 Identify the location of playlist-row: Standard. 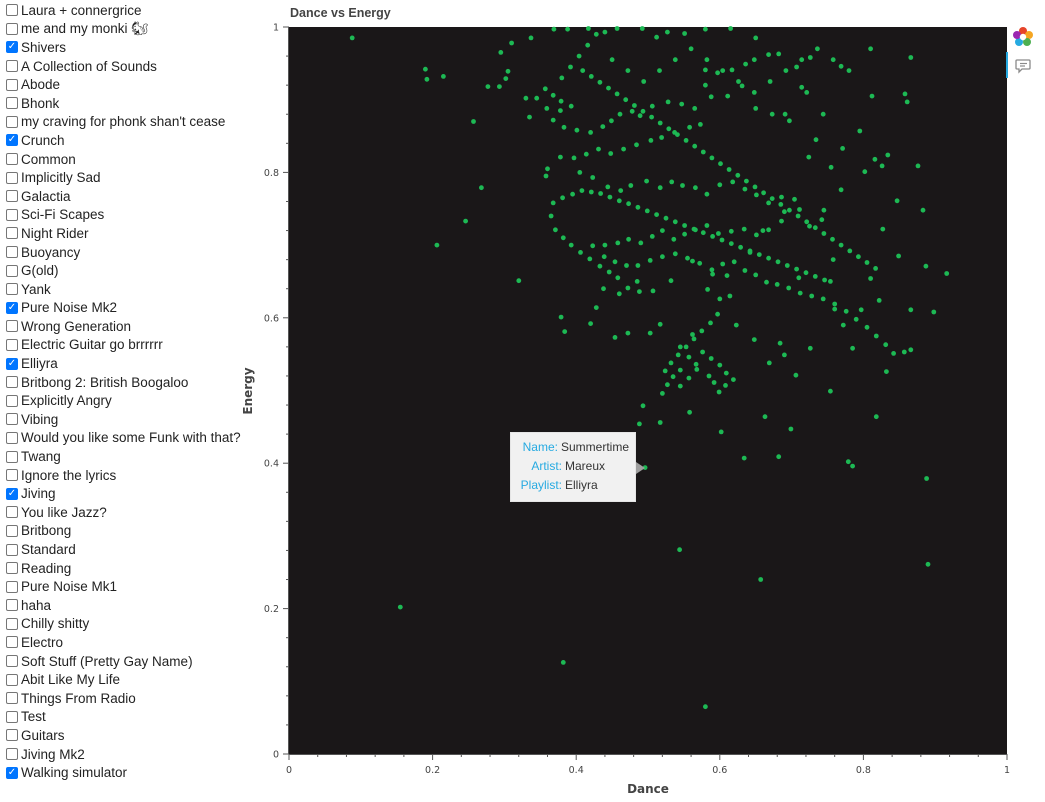
(120, 549).